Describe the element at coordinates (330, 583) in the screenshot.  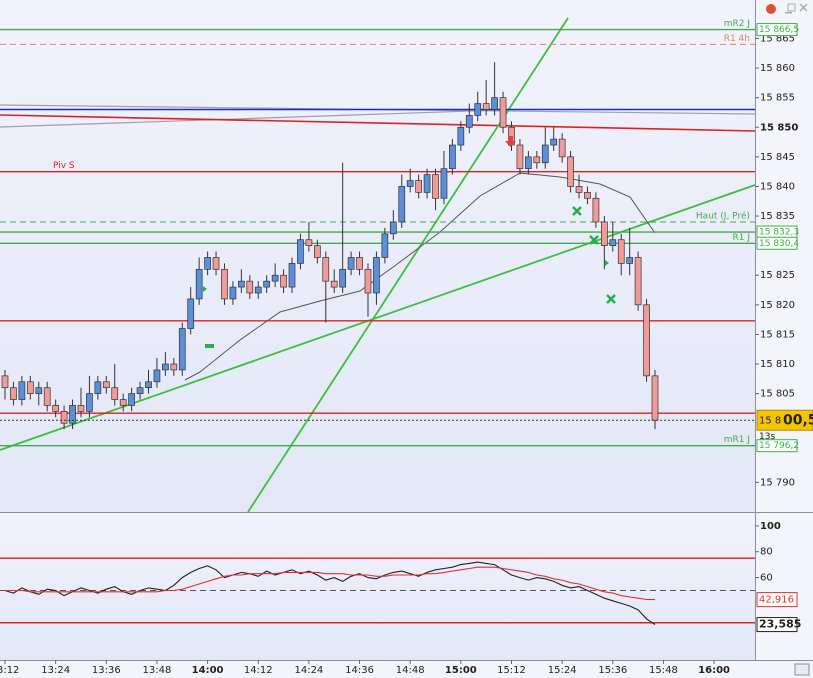
I see `rsi-line` at that location.